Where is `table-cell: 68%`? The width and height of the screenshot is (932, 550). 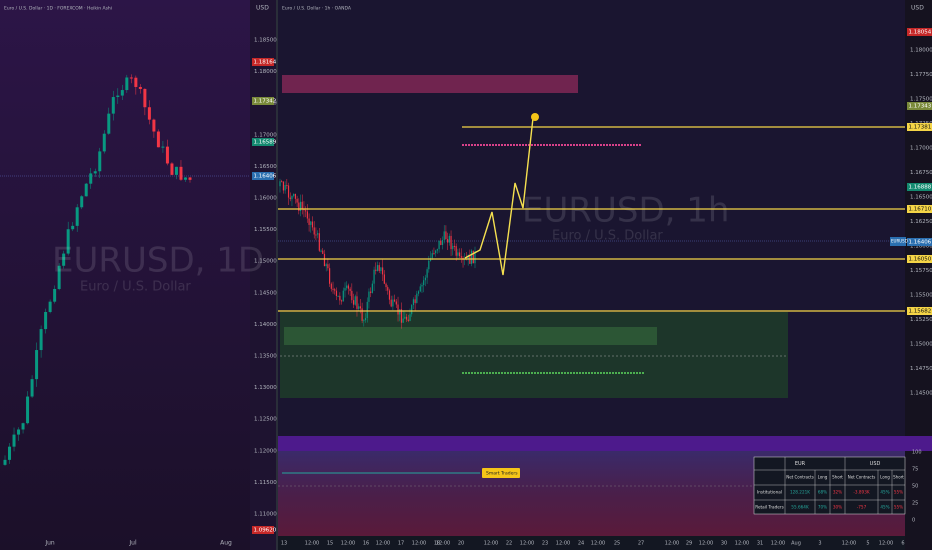 table-cell: 68% is located at coordinates (822, 492).